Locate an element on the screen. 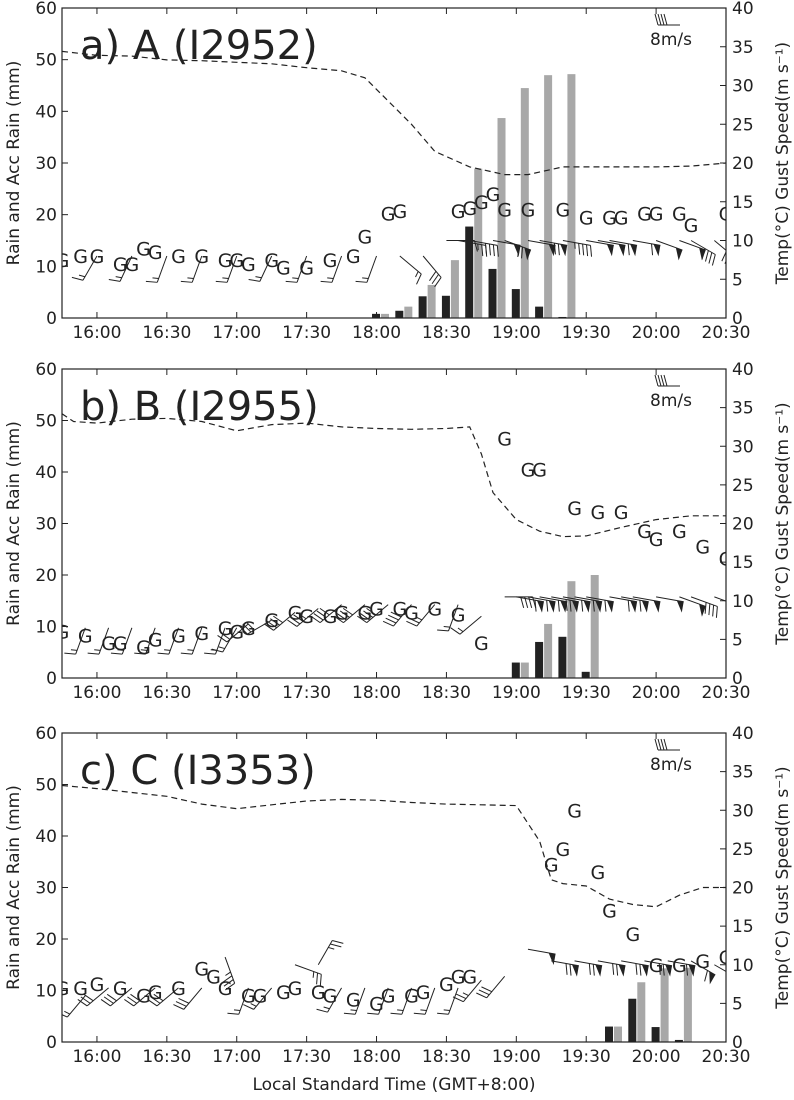  panel-title: b) B (I2955) is located at coordinates (199, 407).